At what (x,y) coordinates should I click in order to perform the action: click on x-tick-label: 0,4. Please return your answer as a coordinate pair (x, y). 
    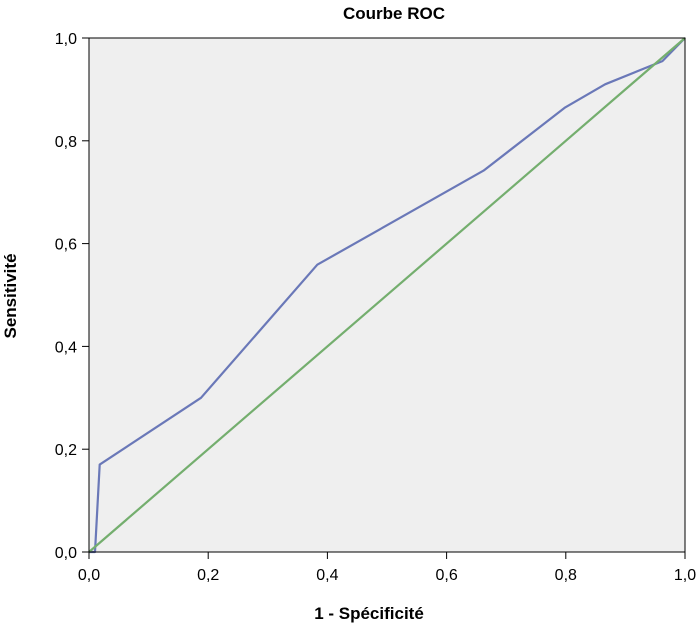
    Looking at the image, I should click on (327, 575).